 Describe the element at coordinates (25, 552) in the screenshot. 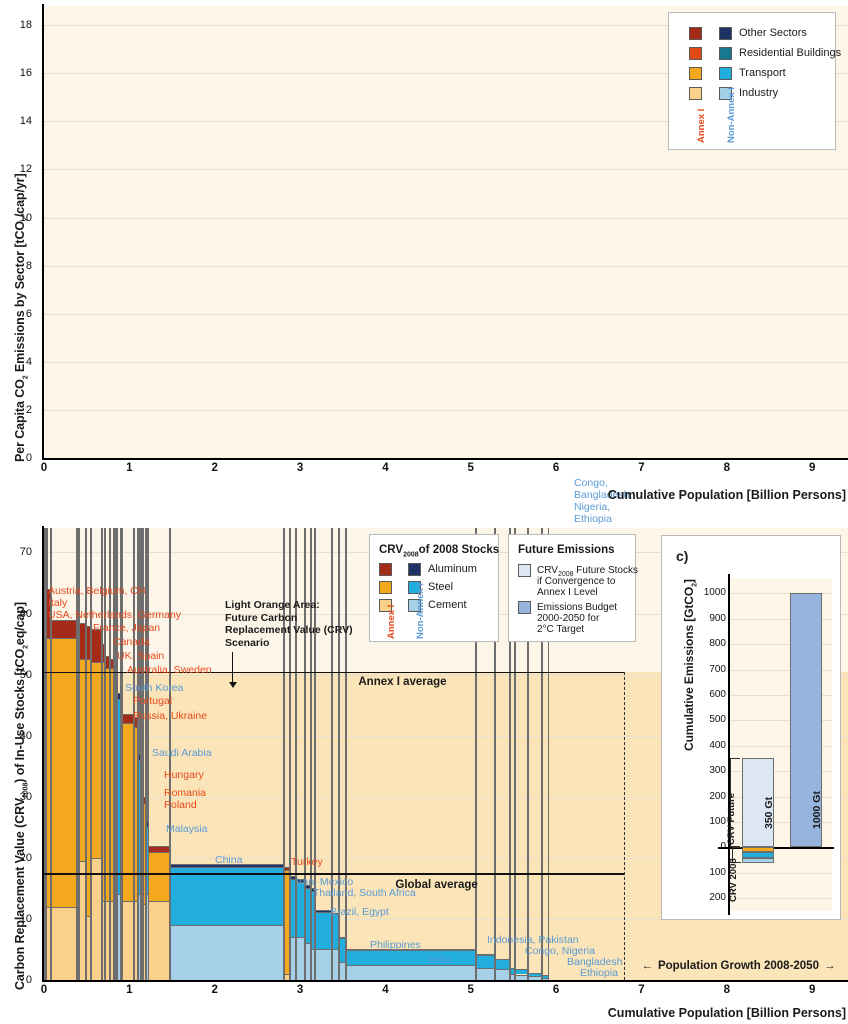

I see `panel-b-ytick: 70` at that location.